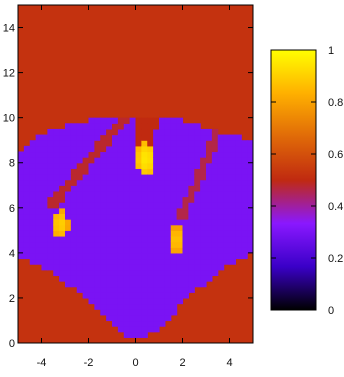  What do you see at coordinates (229, 363) in the screenshot?
I see `x-tick-label: 4` at bounding box center [229, 363].